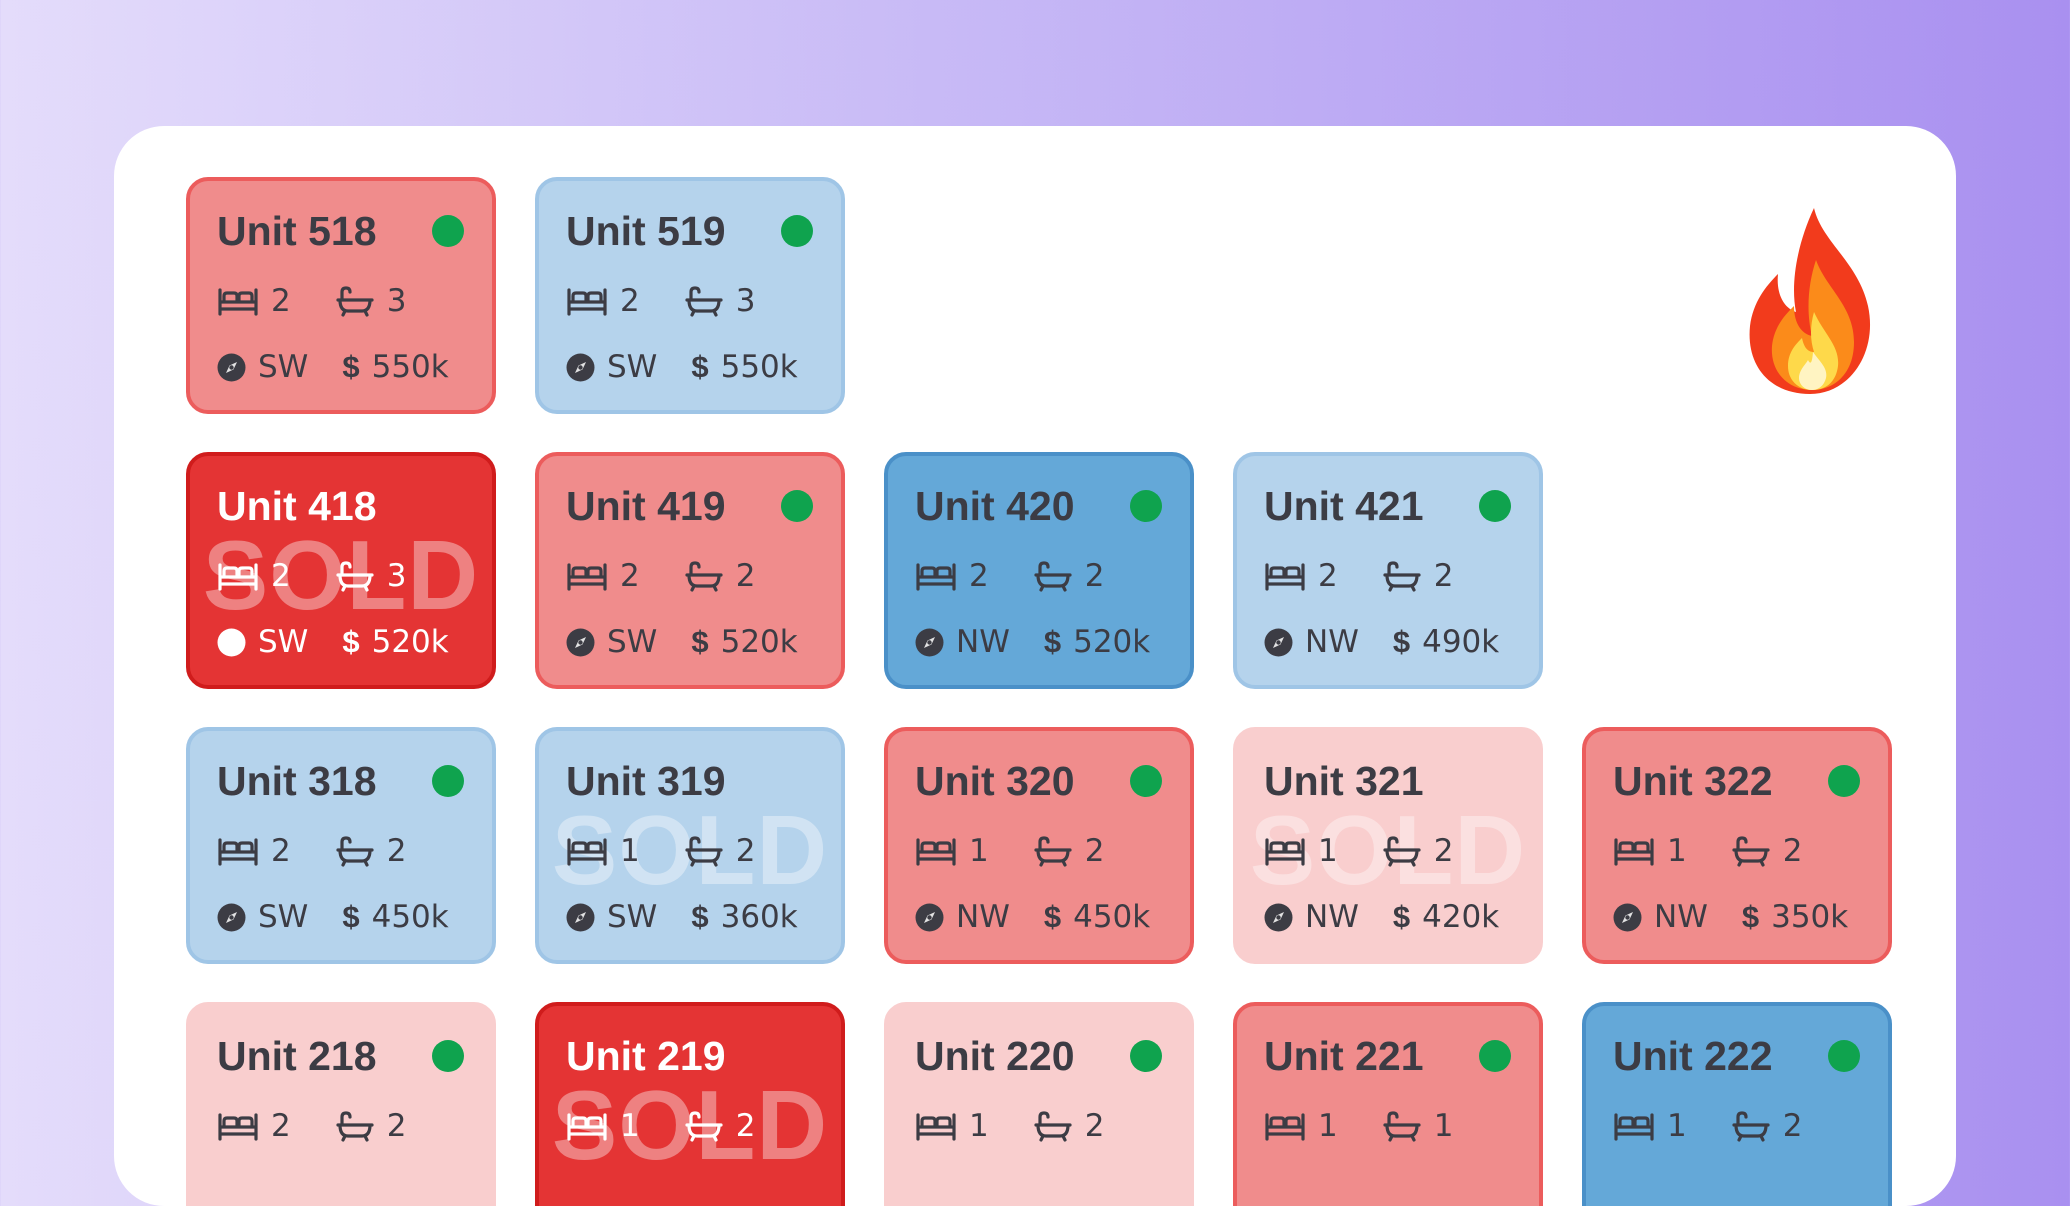  I want to click on unit-price: 490k, so click(1461, 642).